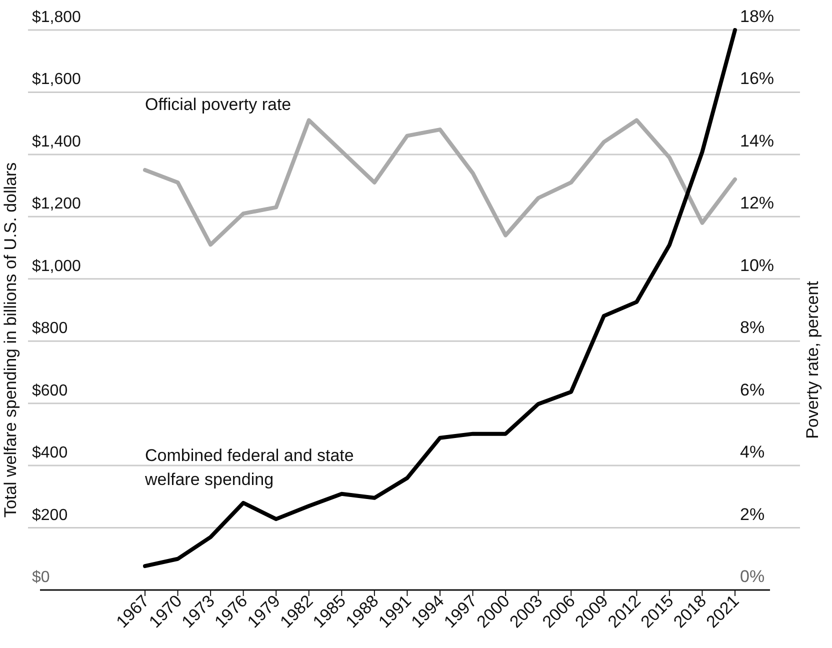 The width and height of the screenshot is (832, 648). Describe the element at coordinates (218, 104) in the screenshot. I see `series-label: Official poverty rate` at that location.